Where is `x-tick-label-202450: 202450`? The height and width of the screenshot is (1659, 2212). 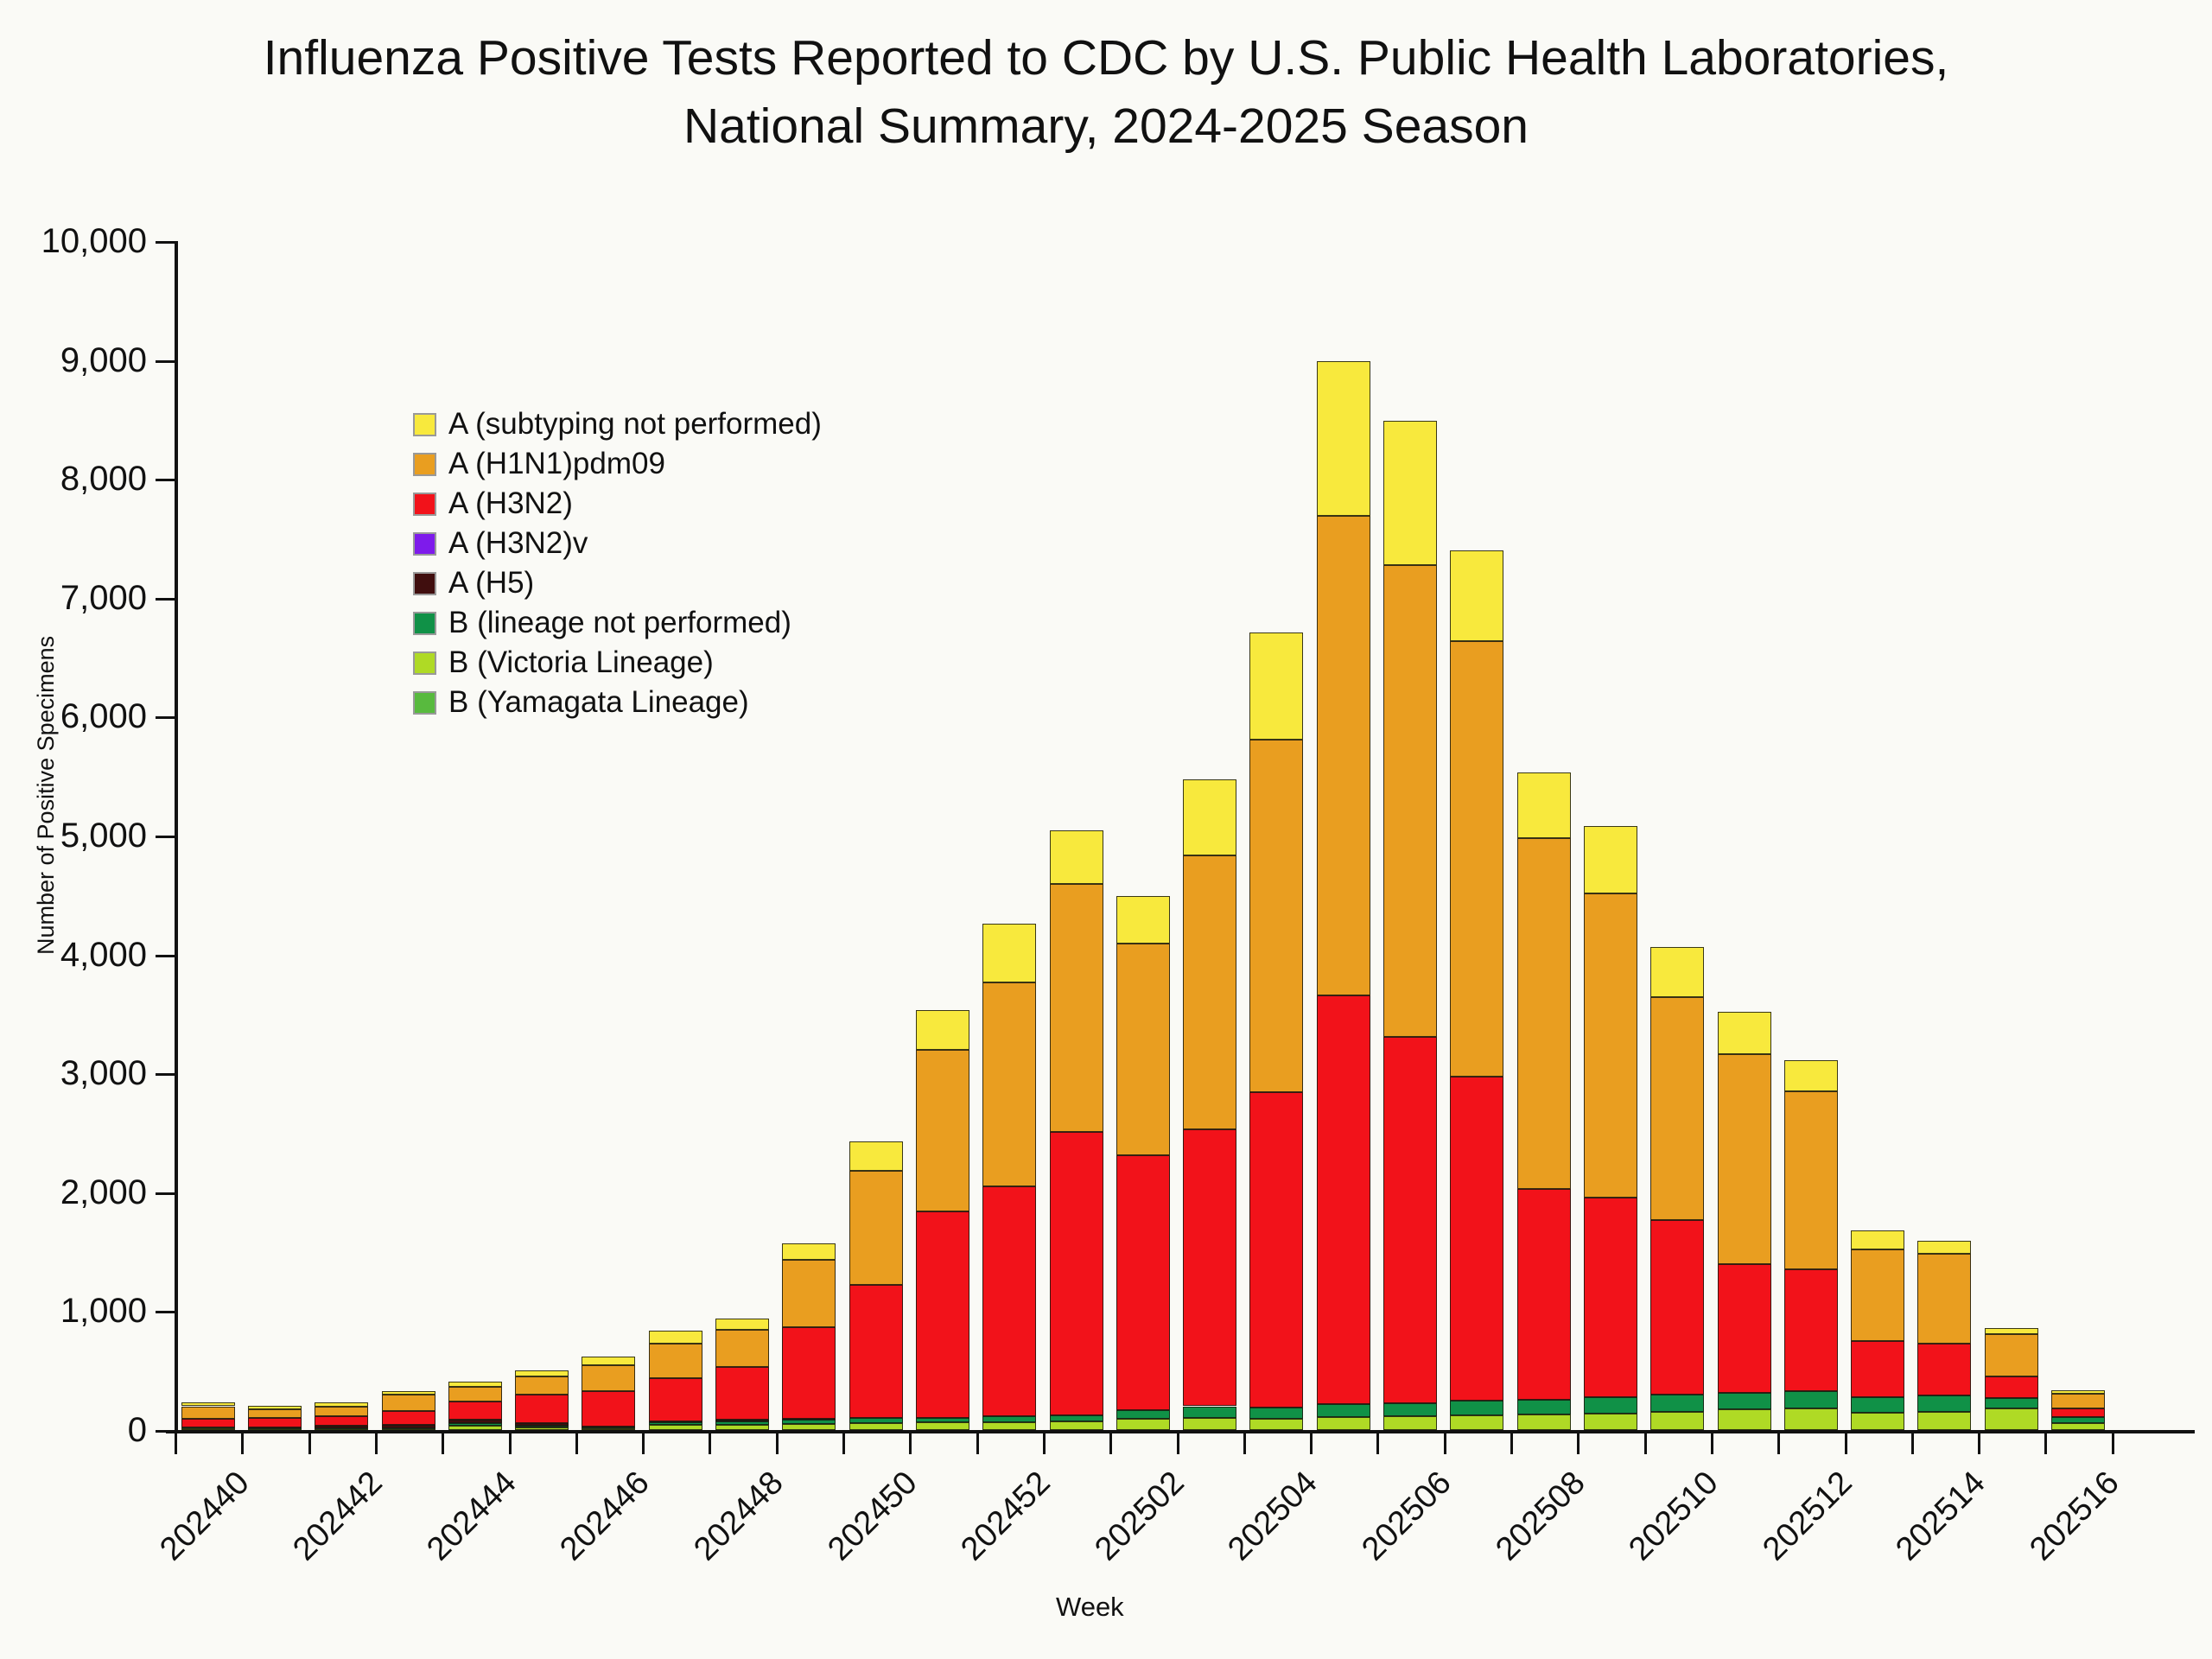
x-tick-label-202450: 202450 is located at coordinates (872, 1516).